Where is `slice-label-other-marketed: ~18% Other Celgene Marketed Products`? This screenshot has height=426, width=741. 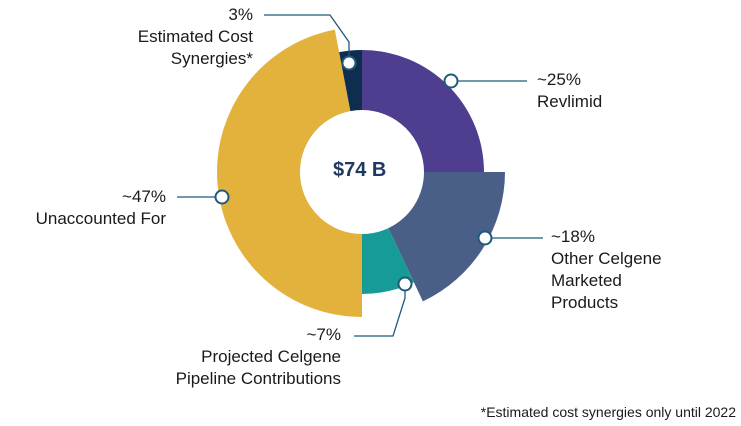
slice-label-other-marketed: ~18% Other Celgene Marketed Products is located at coordinates (606, 270).